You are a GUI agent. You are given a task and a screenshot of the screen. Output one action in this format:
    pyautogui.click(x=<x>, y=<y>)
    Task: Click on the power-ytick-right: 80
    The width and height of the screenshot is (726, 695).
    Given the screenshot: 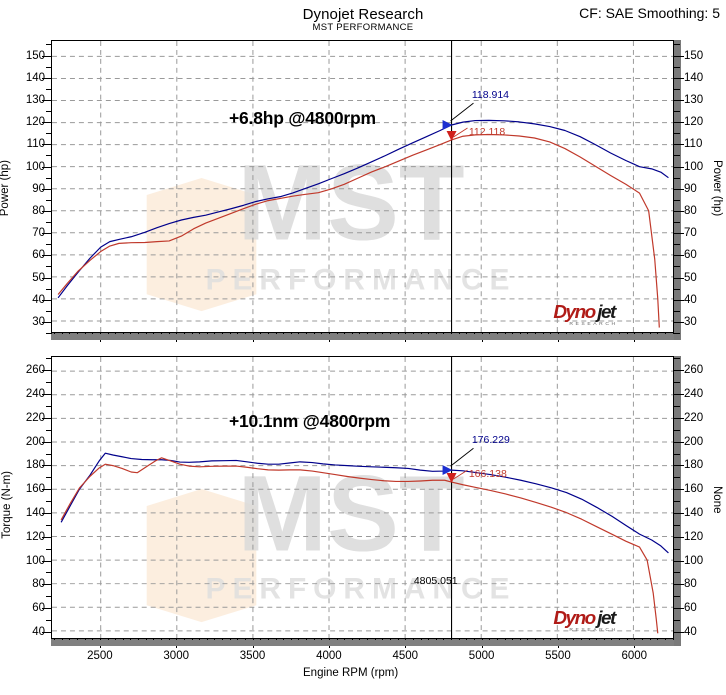 What is the action you would take?
    pyautogui.click(x=690, y=210)
    